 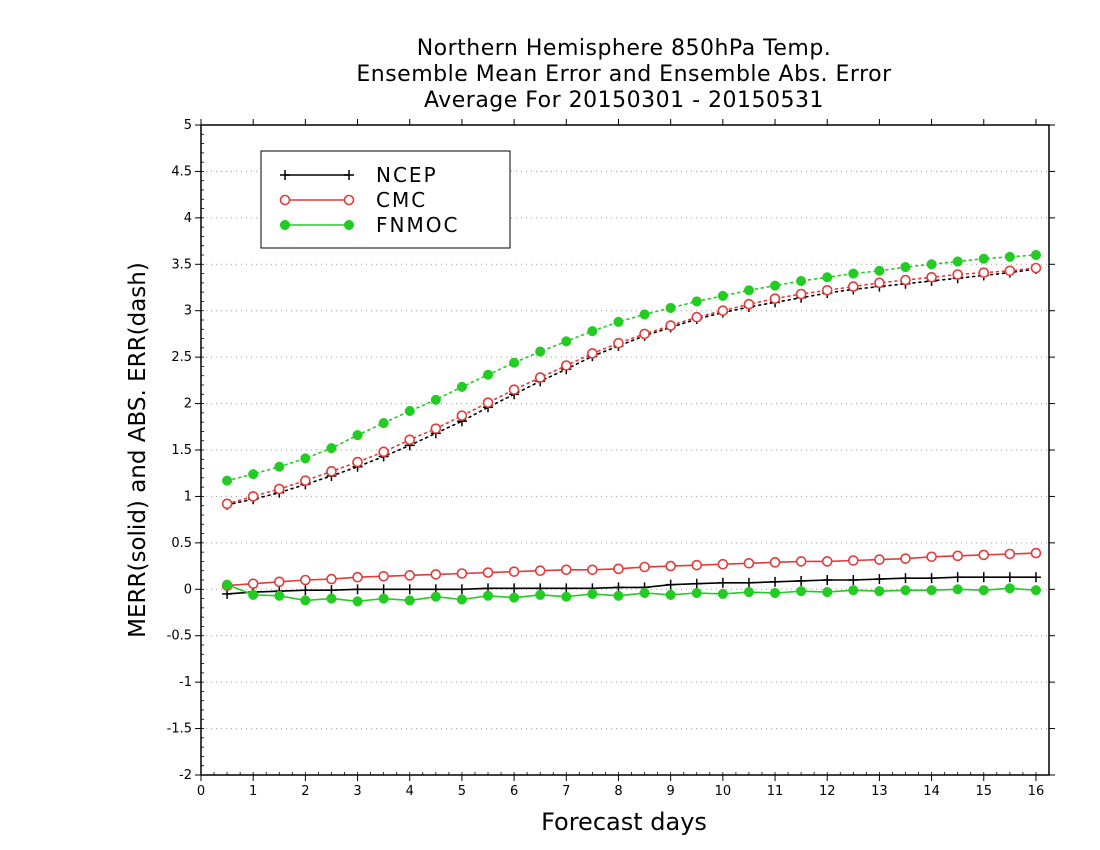 What do you see at coordinates (401, 200) in the screenshot?
I see `legend-label-cmc: CMC` at bounding box center [401, 200].